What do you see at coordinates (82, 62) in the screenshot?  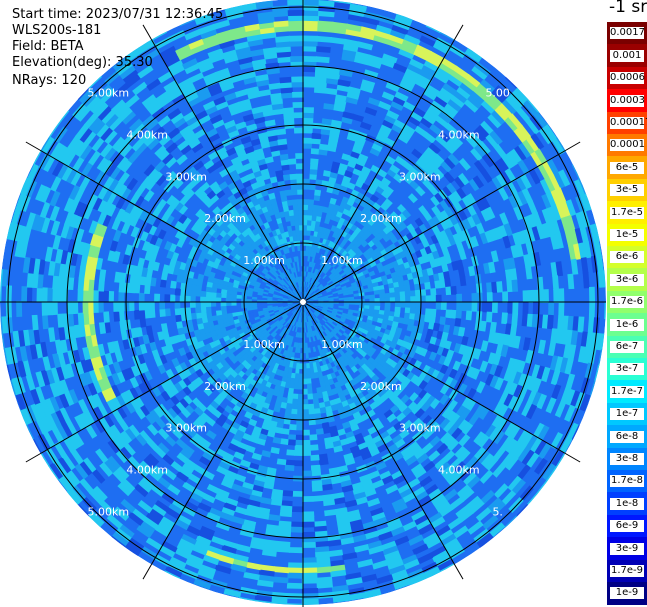 I see `elevation-label: Elevation(deg): 35.30` at bounding box center [82, 62].